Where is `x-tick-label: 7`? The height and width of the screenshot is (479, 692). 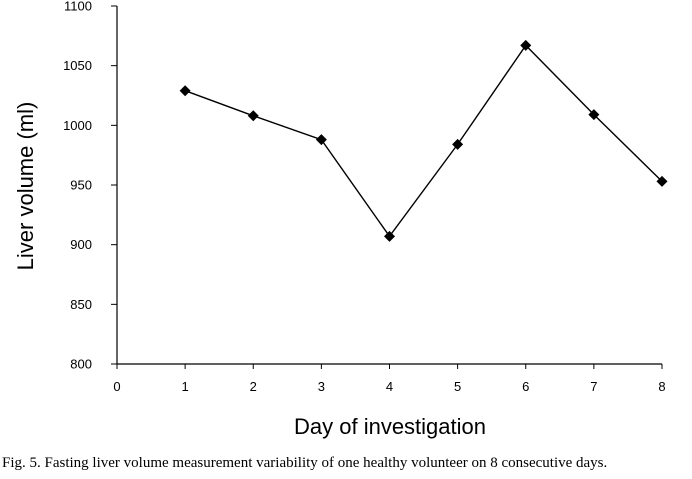 x-tick-label: 7 is located at coordinates (593, 386).